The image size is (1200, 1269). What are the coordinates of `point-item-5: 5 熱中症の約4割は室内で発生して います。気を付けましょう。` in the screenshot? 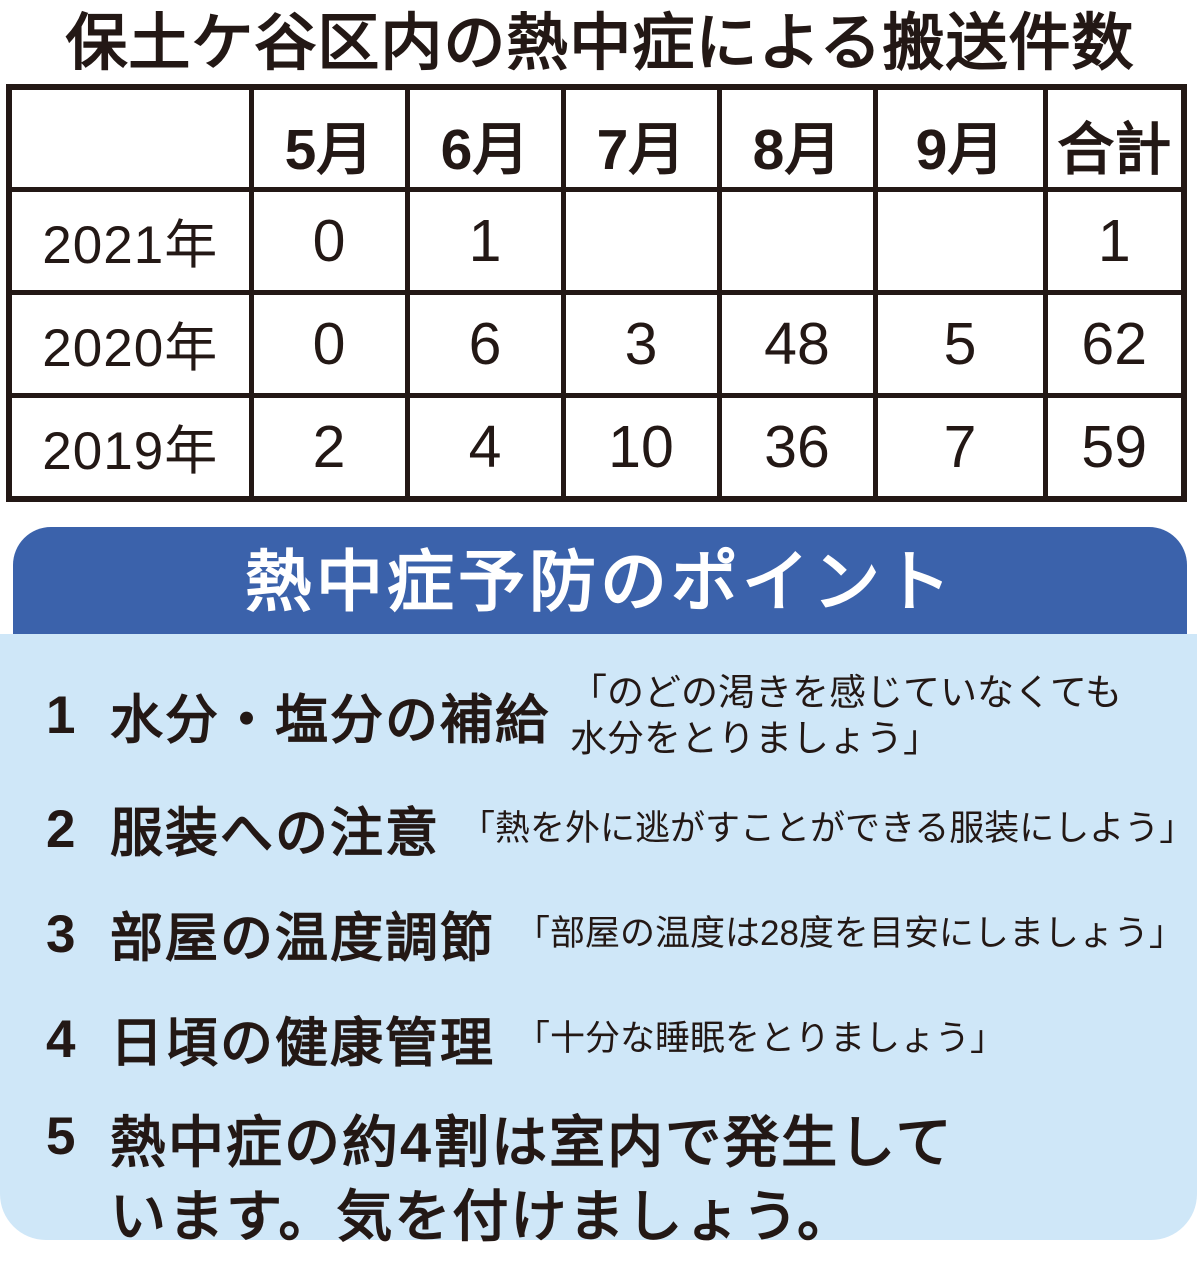 It's located at (608, 1180).